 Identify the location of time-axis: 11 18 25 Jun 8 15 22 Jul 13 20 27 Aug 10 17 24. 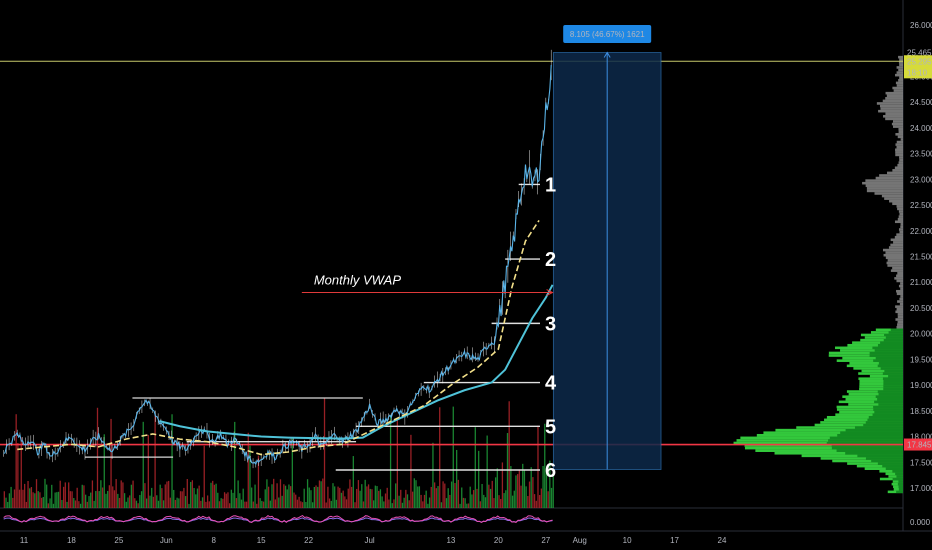
(373, 540).